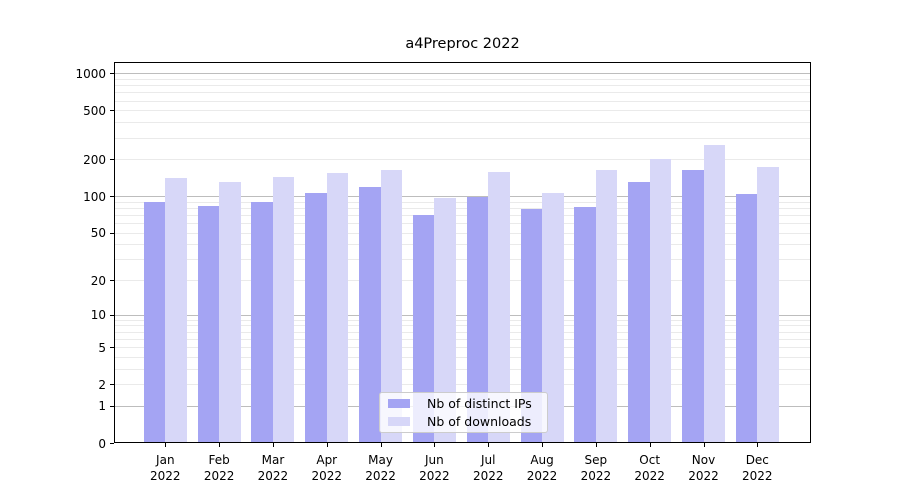 The height and width of the screenshot is (500, 900). I want to click on bar-nb-of-distinct-ips-jan-2022, so click(154, 321).